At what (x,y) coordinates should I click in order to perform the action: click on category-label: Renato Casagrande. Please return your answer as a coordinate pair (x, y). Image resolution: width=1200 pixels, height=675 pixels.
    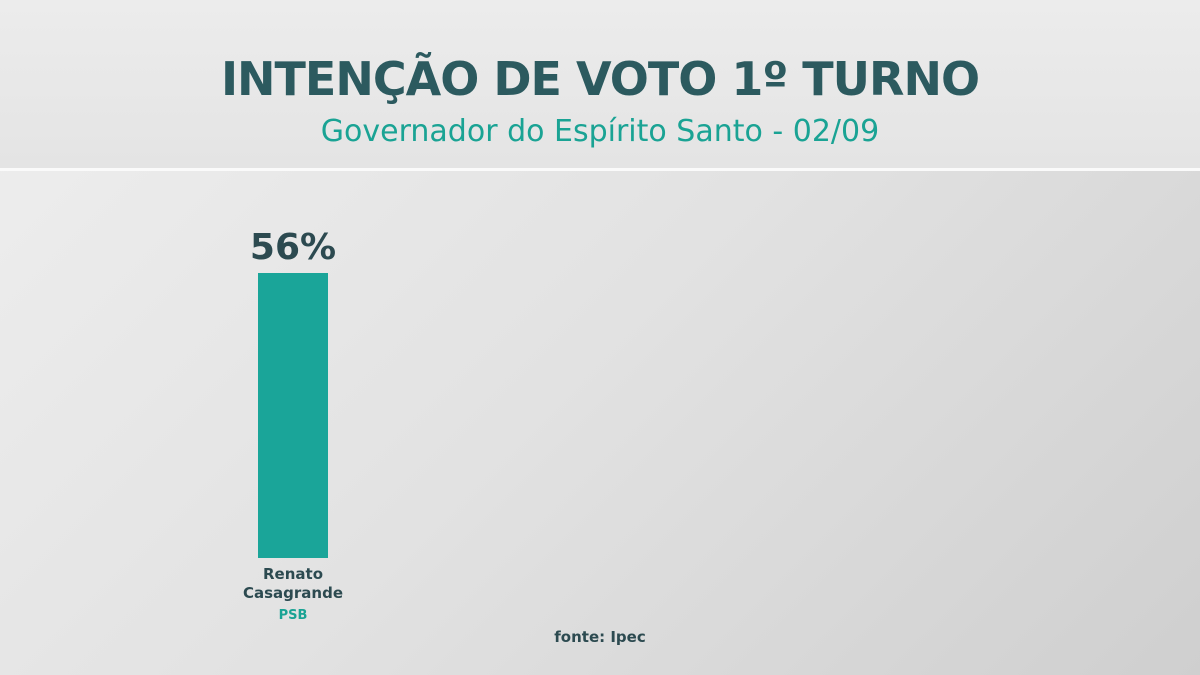
    Looking at the image, I should click on (293, 583).